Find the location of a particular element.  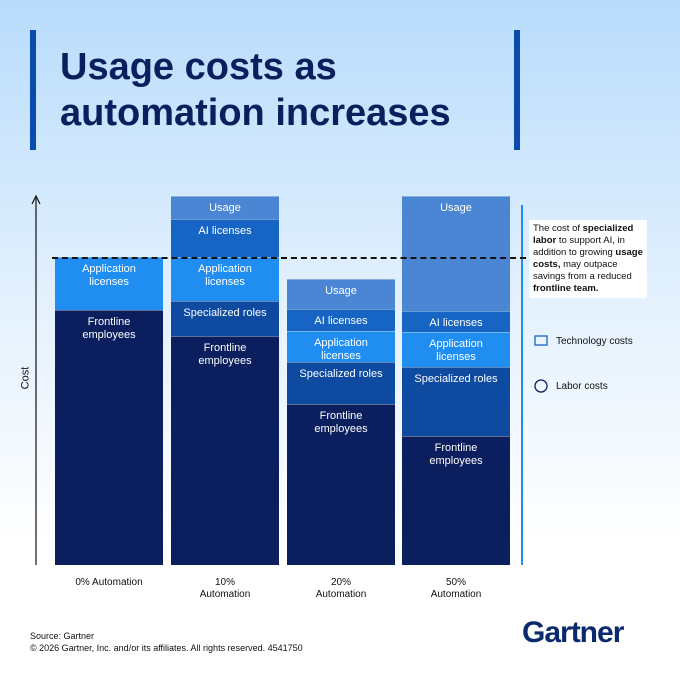

x-tick-label: 10% Automation is located at coordinates (225, 588).